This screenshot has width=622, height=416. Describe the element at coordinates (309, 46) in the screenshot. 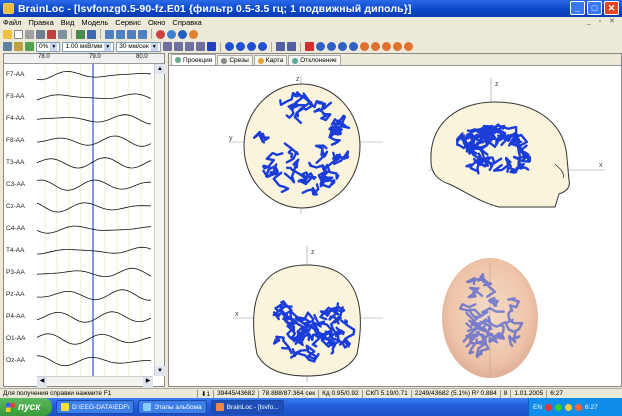

I see `run-icon` at that location.